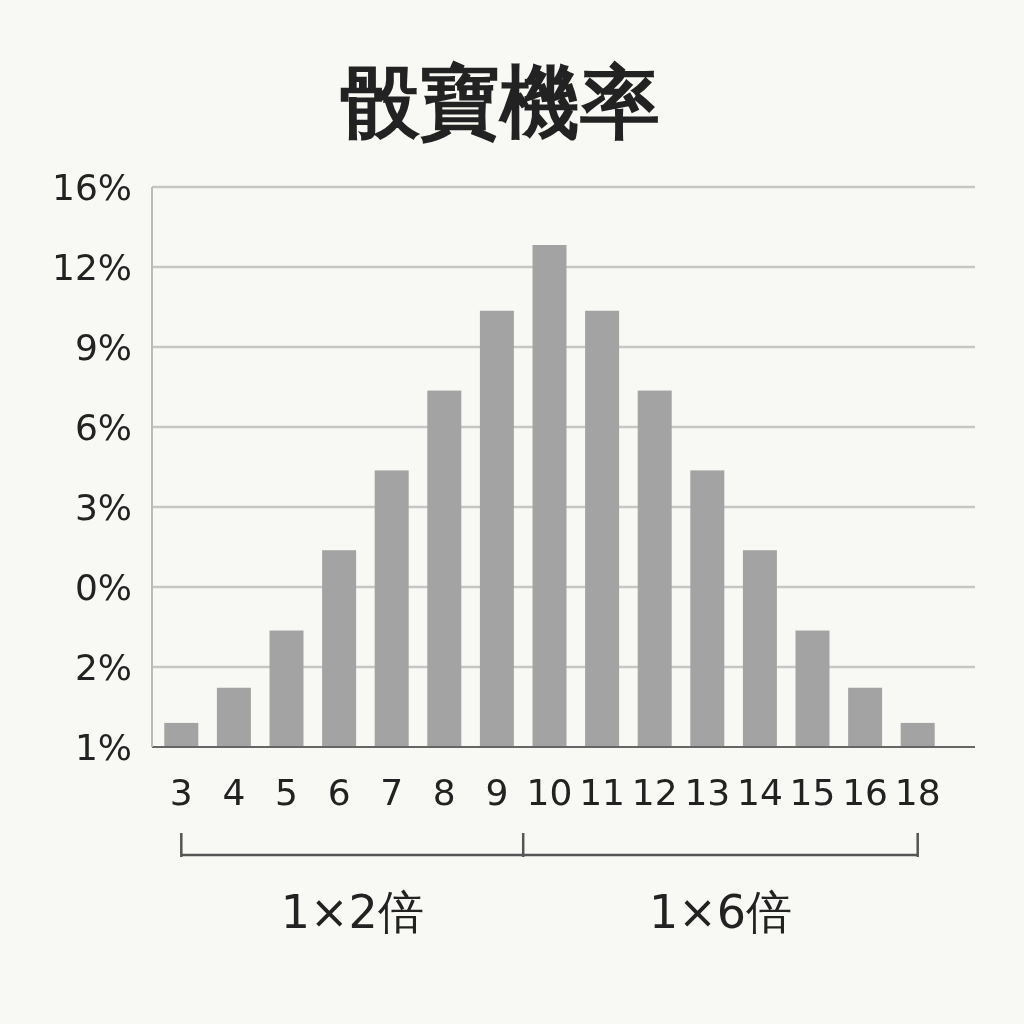 Image resolution: width=1024 pixels, height=1024 pixels. I want to click on text: 2%, so click(103, 667).